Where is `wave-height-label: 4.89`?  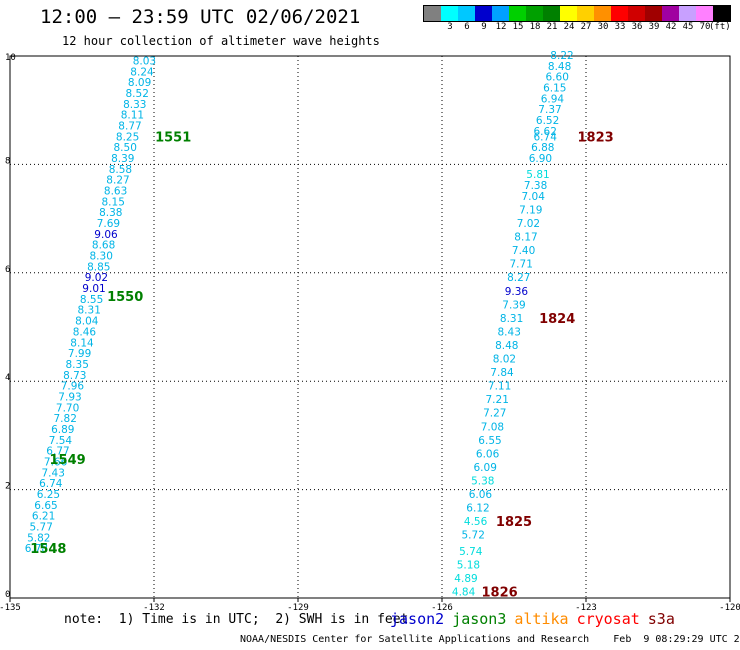
wave-height-label: 4.89 is located at coordinates (465, 579).